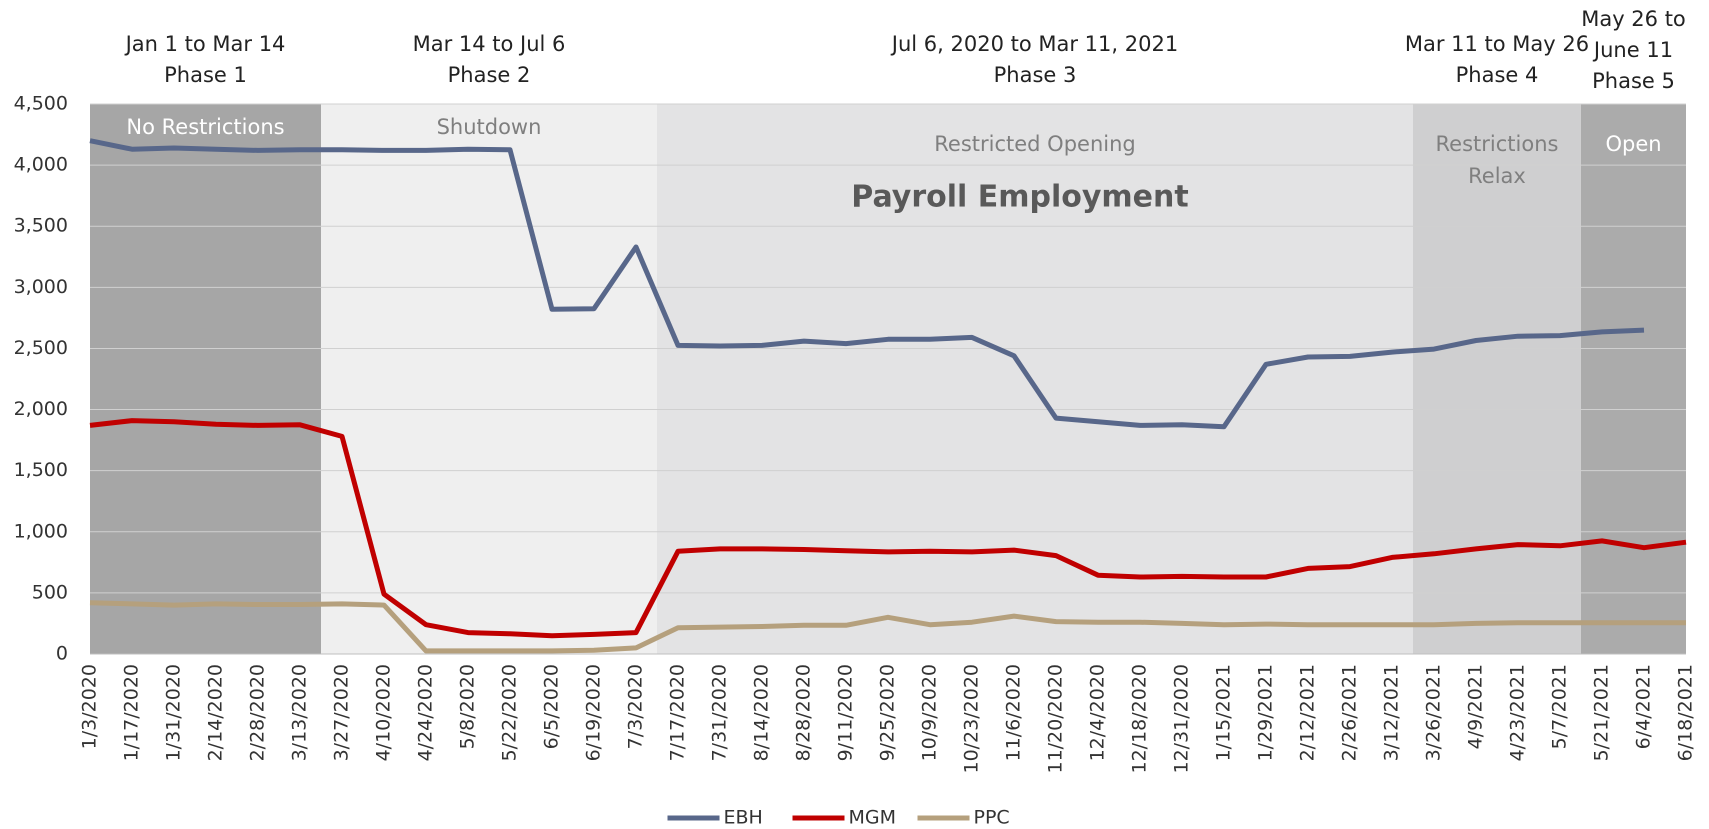 Image resolution: width=1709 pixels, height=829 pixels. What do you see at coordinates (1014, 712) in the screenshot?
I see `x-tick-label: 11/6/2020` at bounding box center [1014, 712].